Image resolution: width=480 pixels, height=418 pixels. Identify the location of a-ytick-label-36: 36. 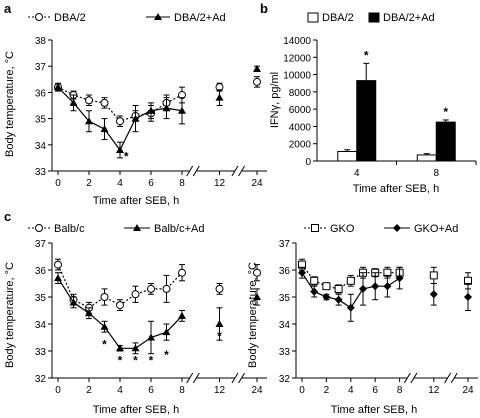
(41, 93).